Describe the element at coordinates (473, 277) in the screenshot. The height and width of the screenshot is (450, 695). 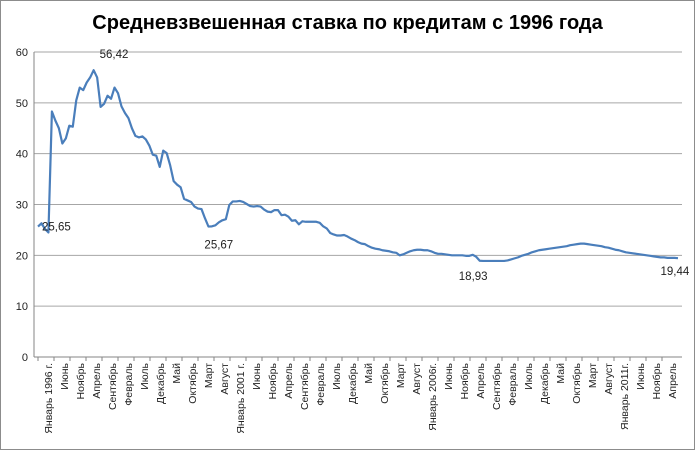
I see `data-label: 18,93` at that location.